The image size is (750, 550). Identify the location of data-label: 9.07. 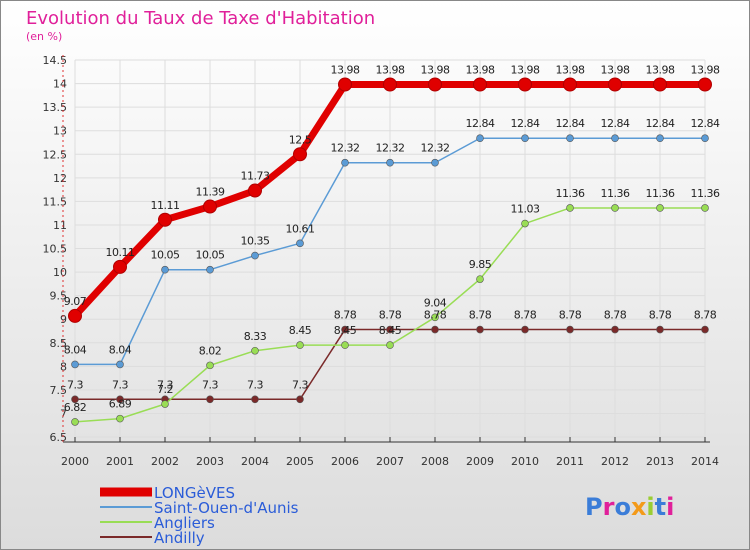
(75, 301).